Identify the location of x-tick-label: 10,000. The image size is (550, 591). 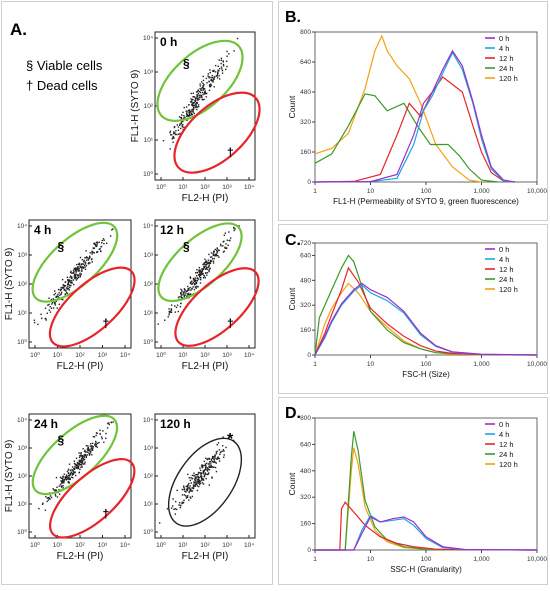
(537, 191).